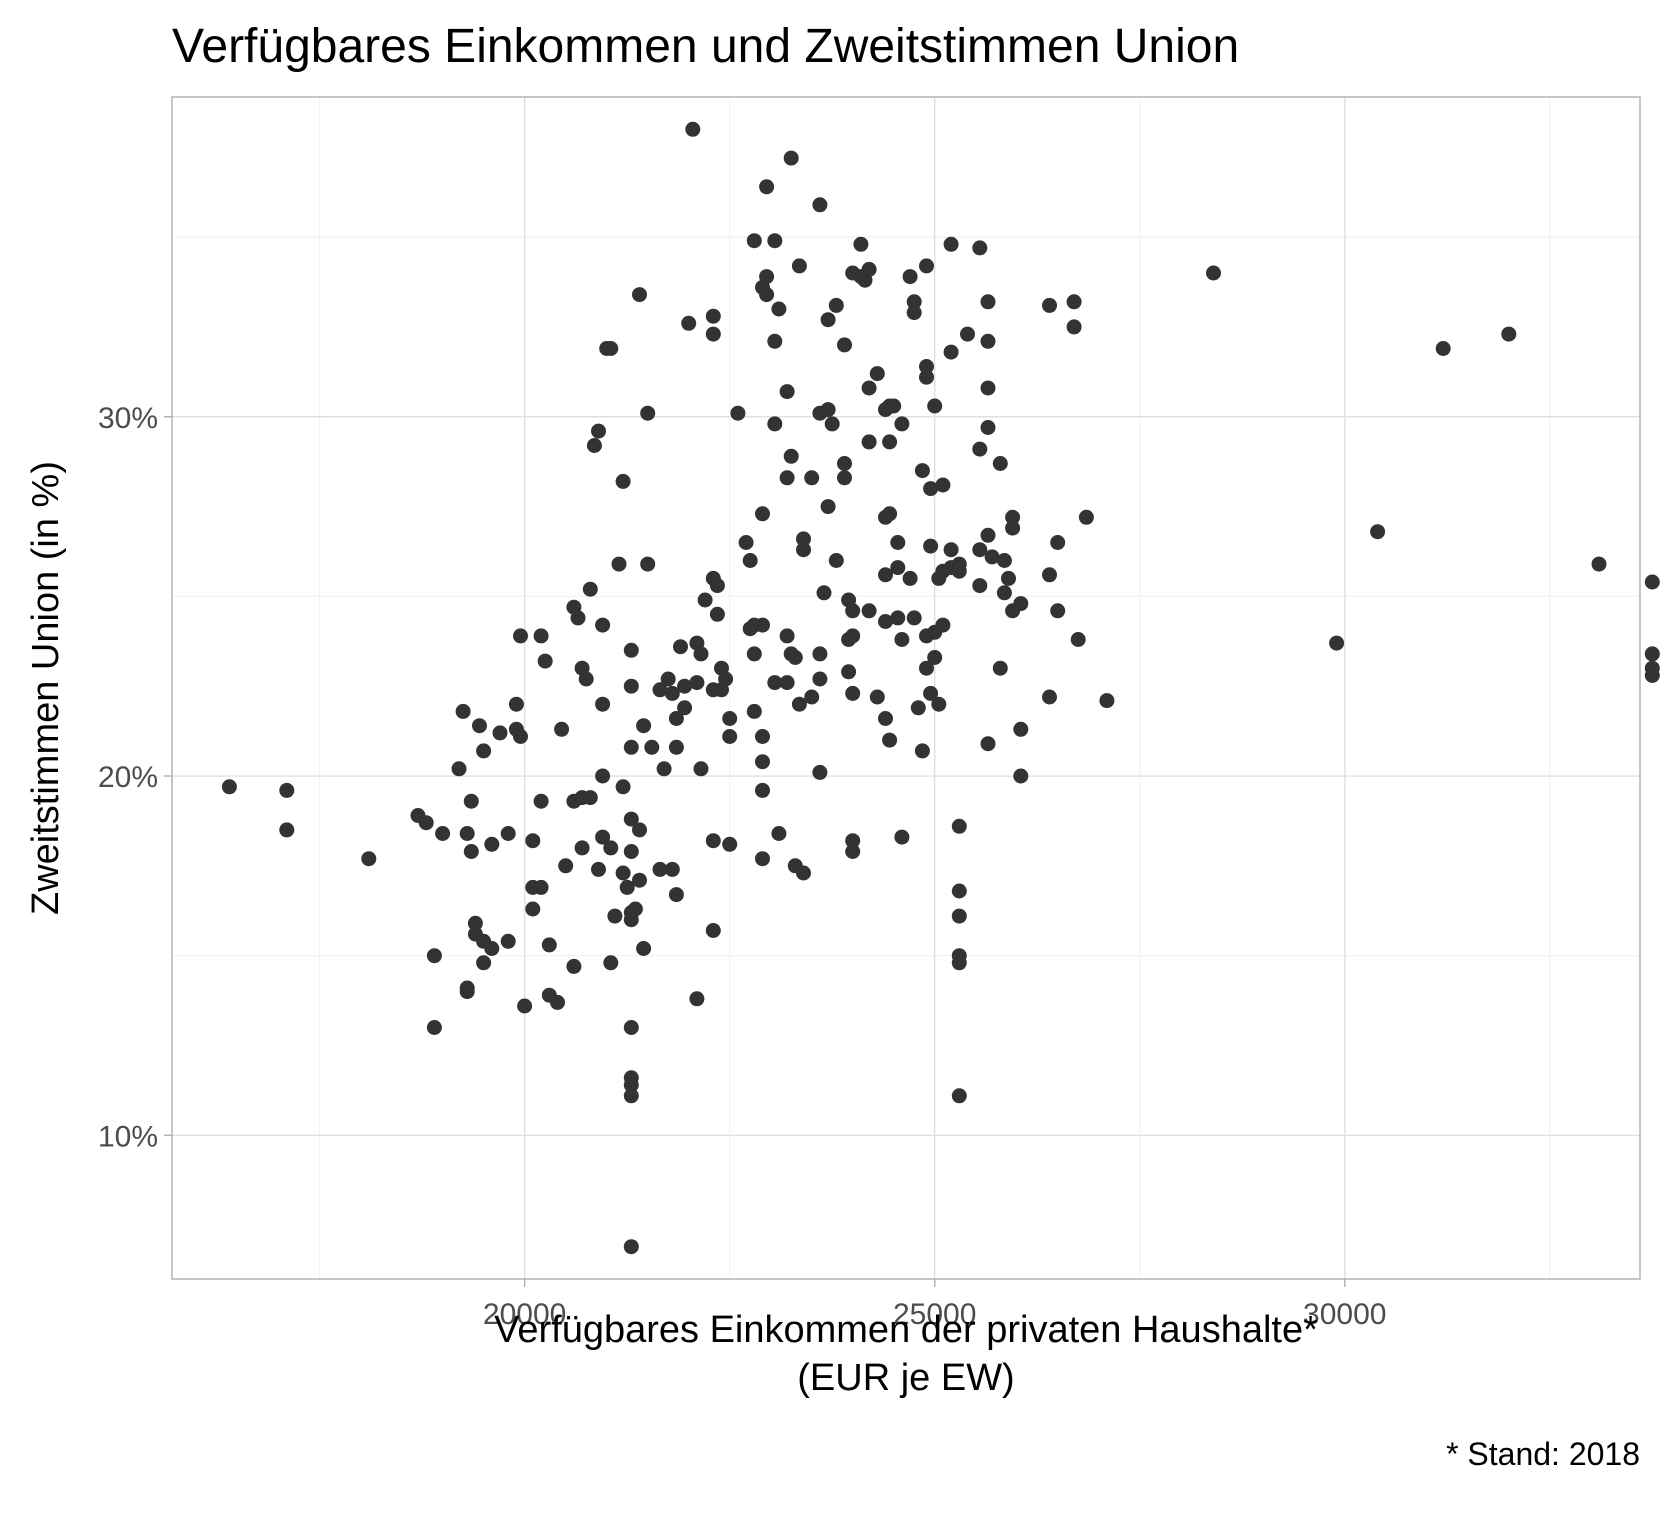 This screenshot has width=1662, height=1515. What do you see at coordinates (905, 1378) in the screenshot?
I see `x-axis-title-line-2: (EUR je EW)` at bounding box center [905, 1378].